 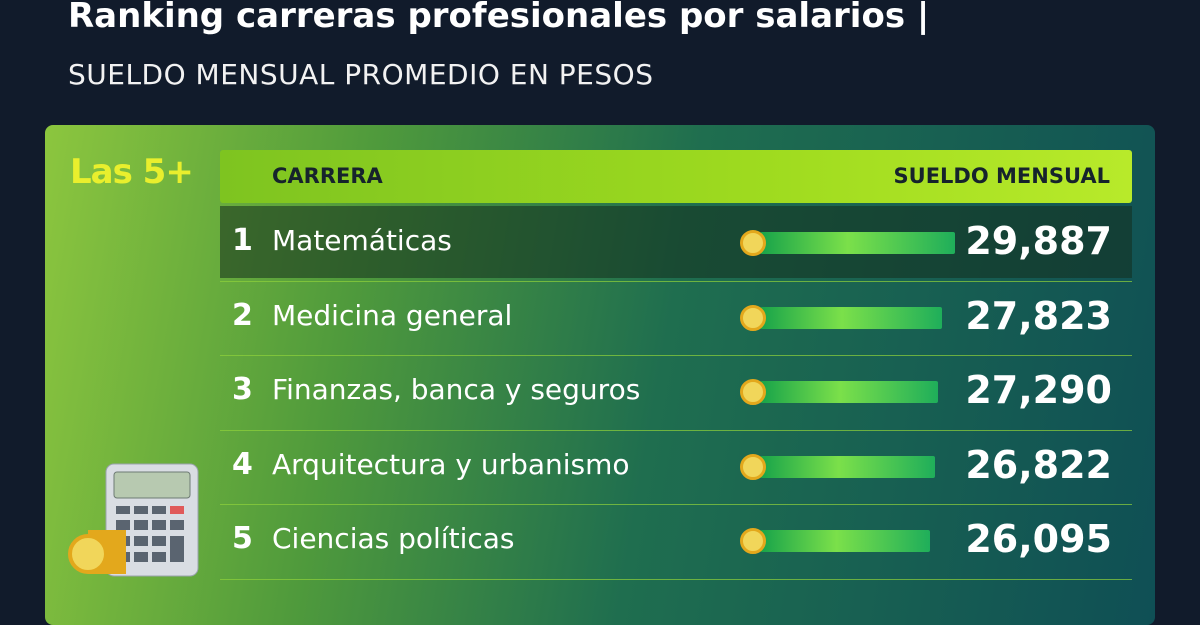 What do you see at coordinates (327, 176) in the screenshot?
I see `column-header: CARRERA` at bounding box center [327, 176].